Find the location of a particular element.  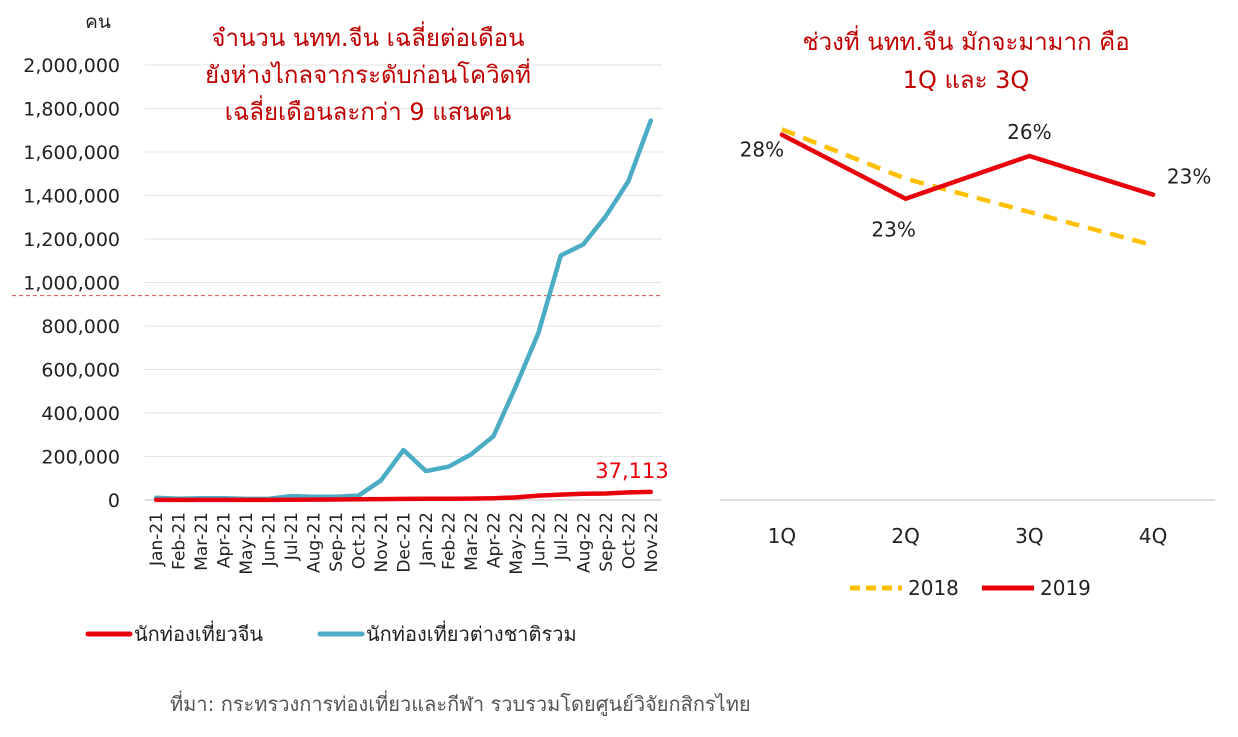

y-tick-label: 0 is located at coordinates (114, 501).